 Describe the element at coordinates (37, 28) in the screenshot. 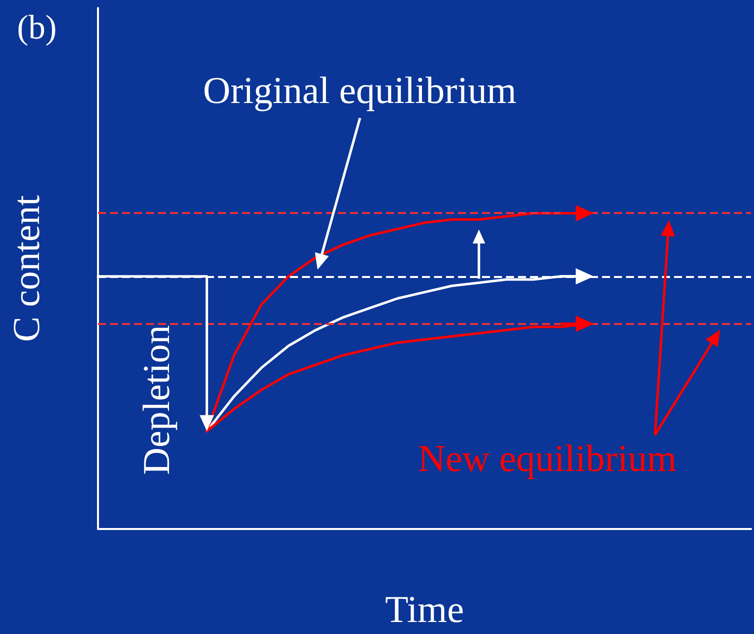

I see `chart-title: (b)` at that location.